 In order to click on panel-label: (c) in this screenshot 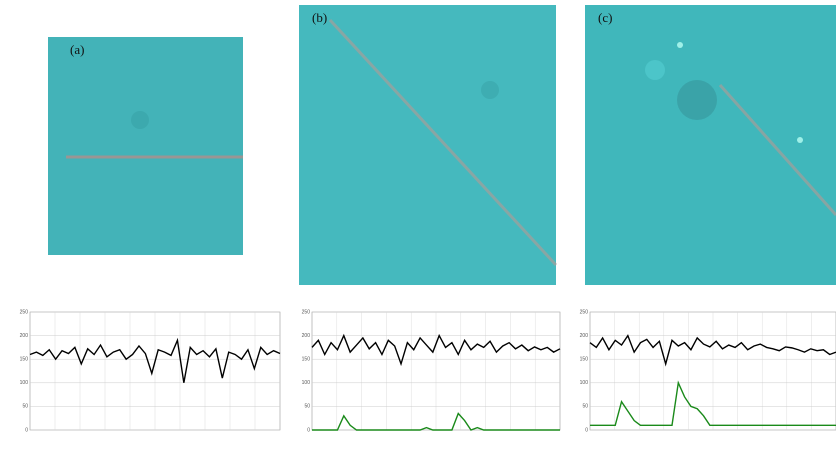, I will do `click(605, 17)`.